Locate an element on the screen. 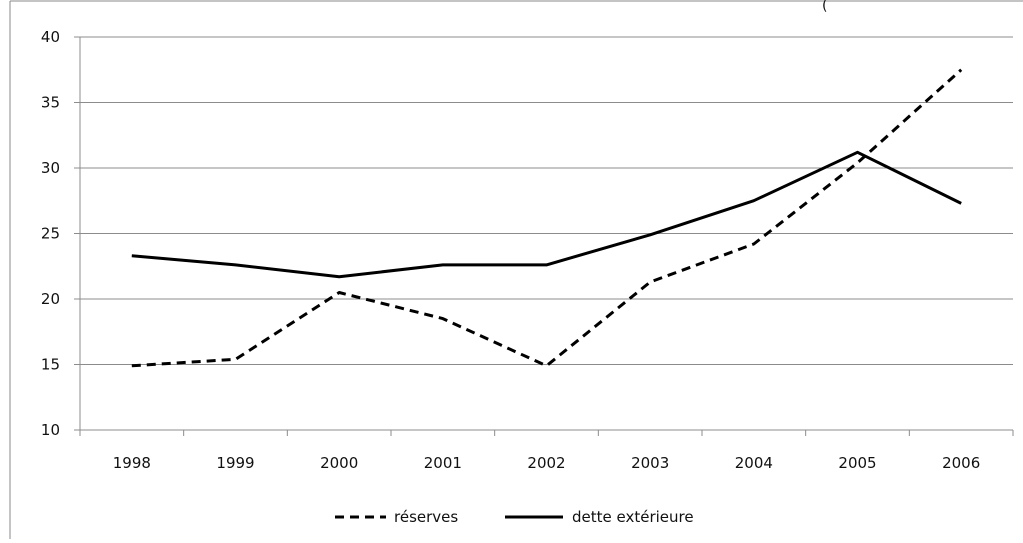 The image size is (1023, 543). x-tick-label: 2005 is located at coordinates (857, 463).